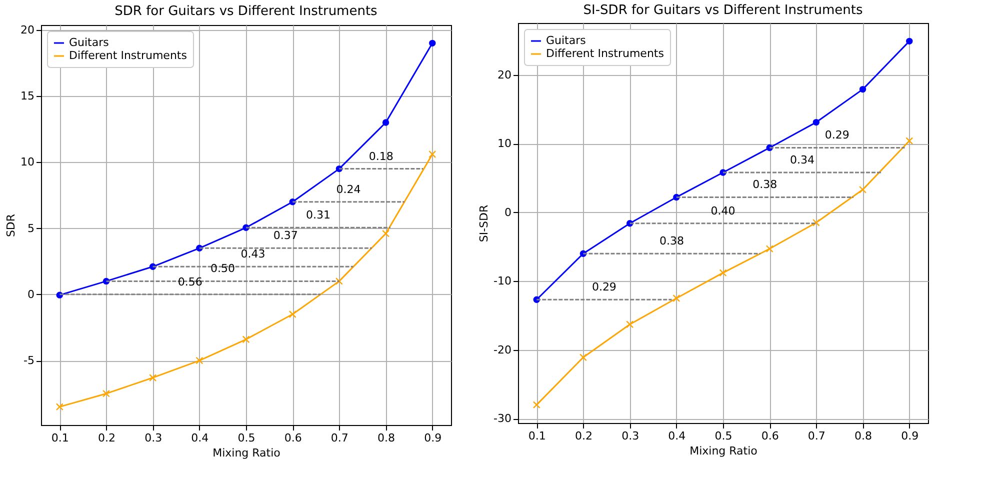  Describe the element at coordinates (11, 226) in the screenshot. I see `y-axis-title: SDR` at that location.